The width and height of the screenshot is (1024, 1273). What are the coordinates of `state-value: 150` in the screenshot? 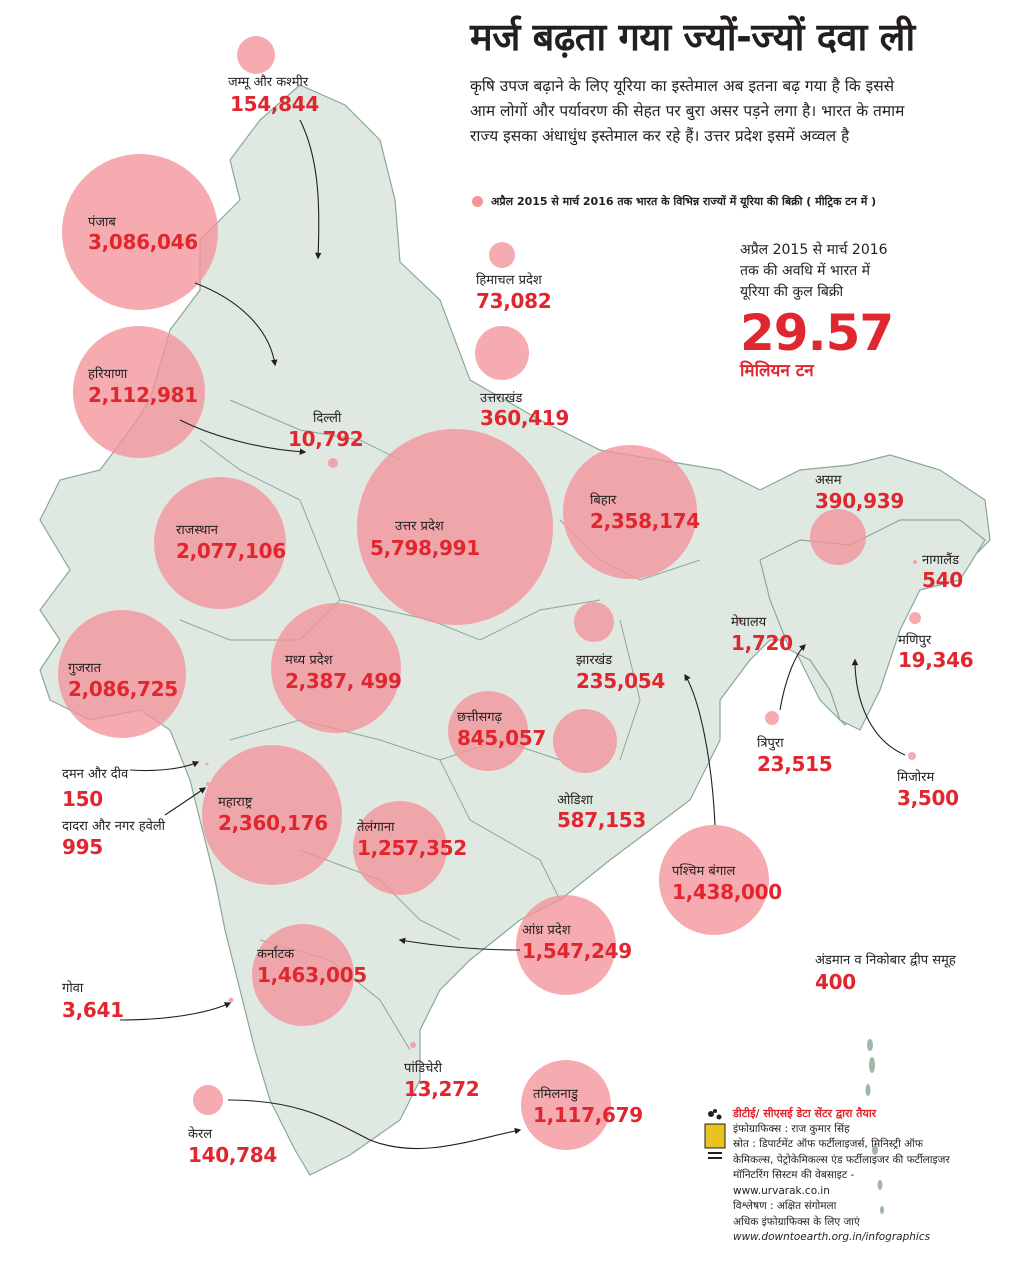 It's located at (82, 799).